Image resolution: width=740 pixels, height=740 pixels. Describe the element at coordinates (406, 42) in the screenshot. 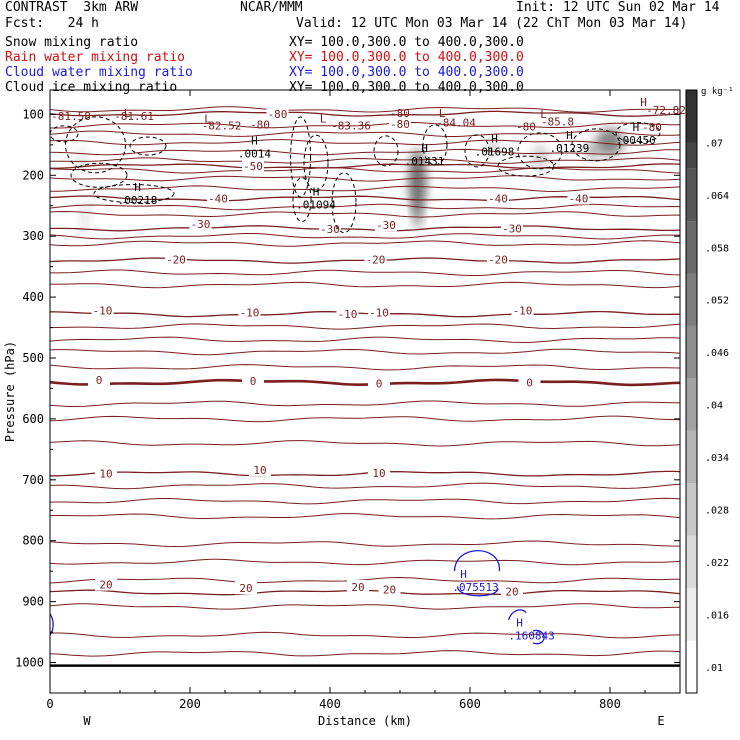

I see `legend-snow-xy: XY= 100.0,300.0 to 400.0,300.0` at that location.